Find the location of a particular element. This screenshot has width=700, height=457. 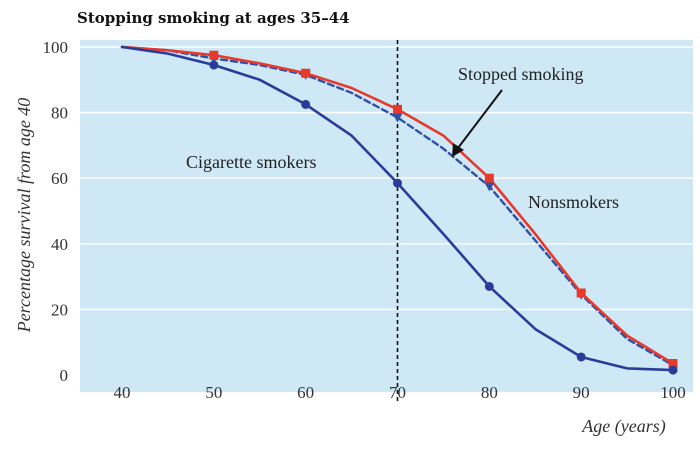

x-tick-50: 50 is located at coordinates (213, 392).